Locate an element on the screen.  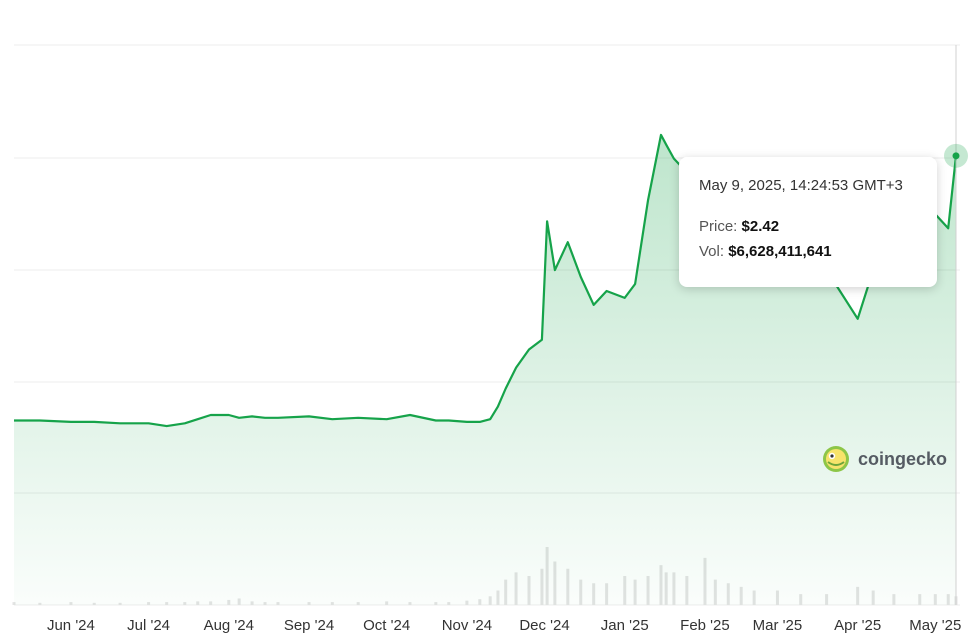
gecko-logo-icon is located at coordinates (836, 459).